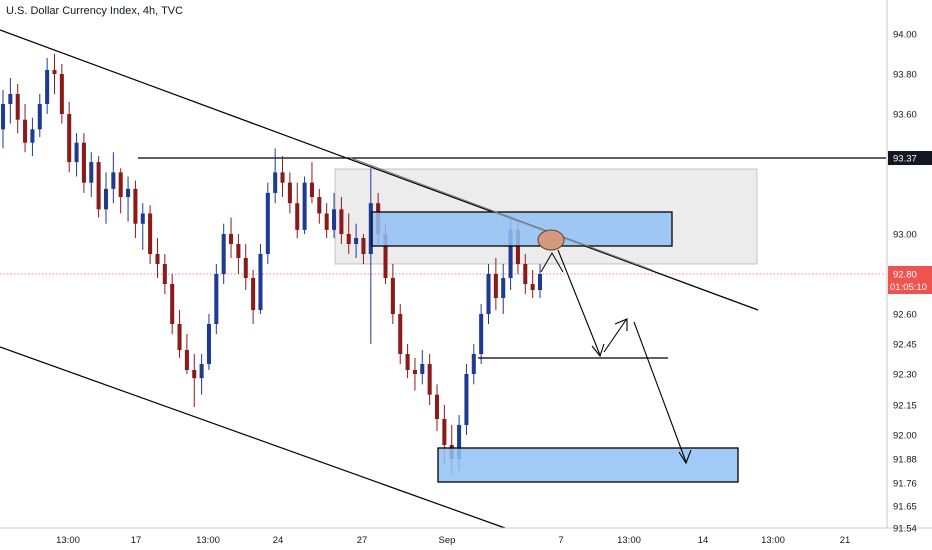  Describe the element at coordinates (905, 529) in the screenshot. I see `price-tick-label: 91.54` at that location.